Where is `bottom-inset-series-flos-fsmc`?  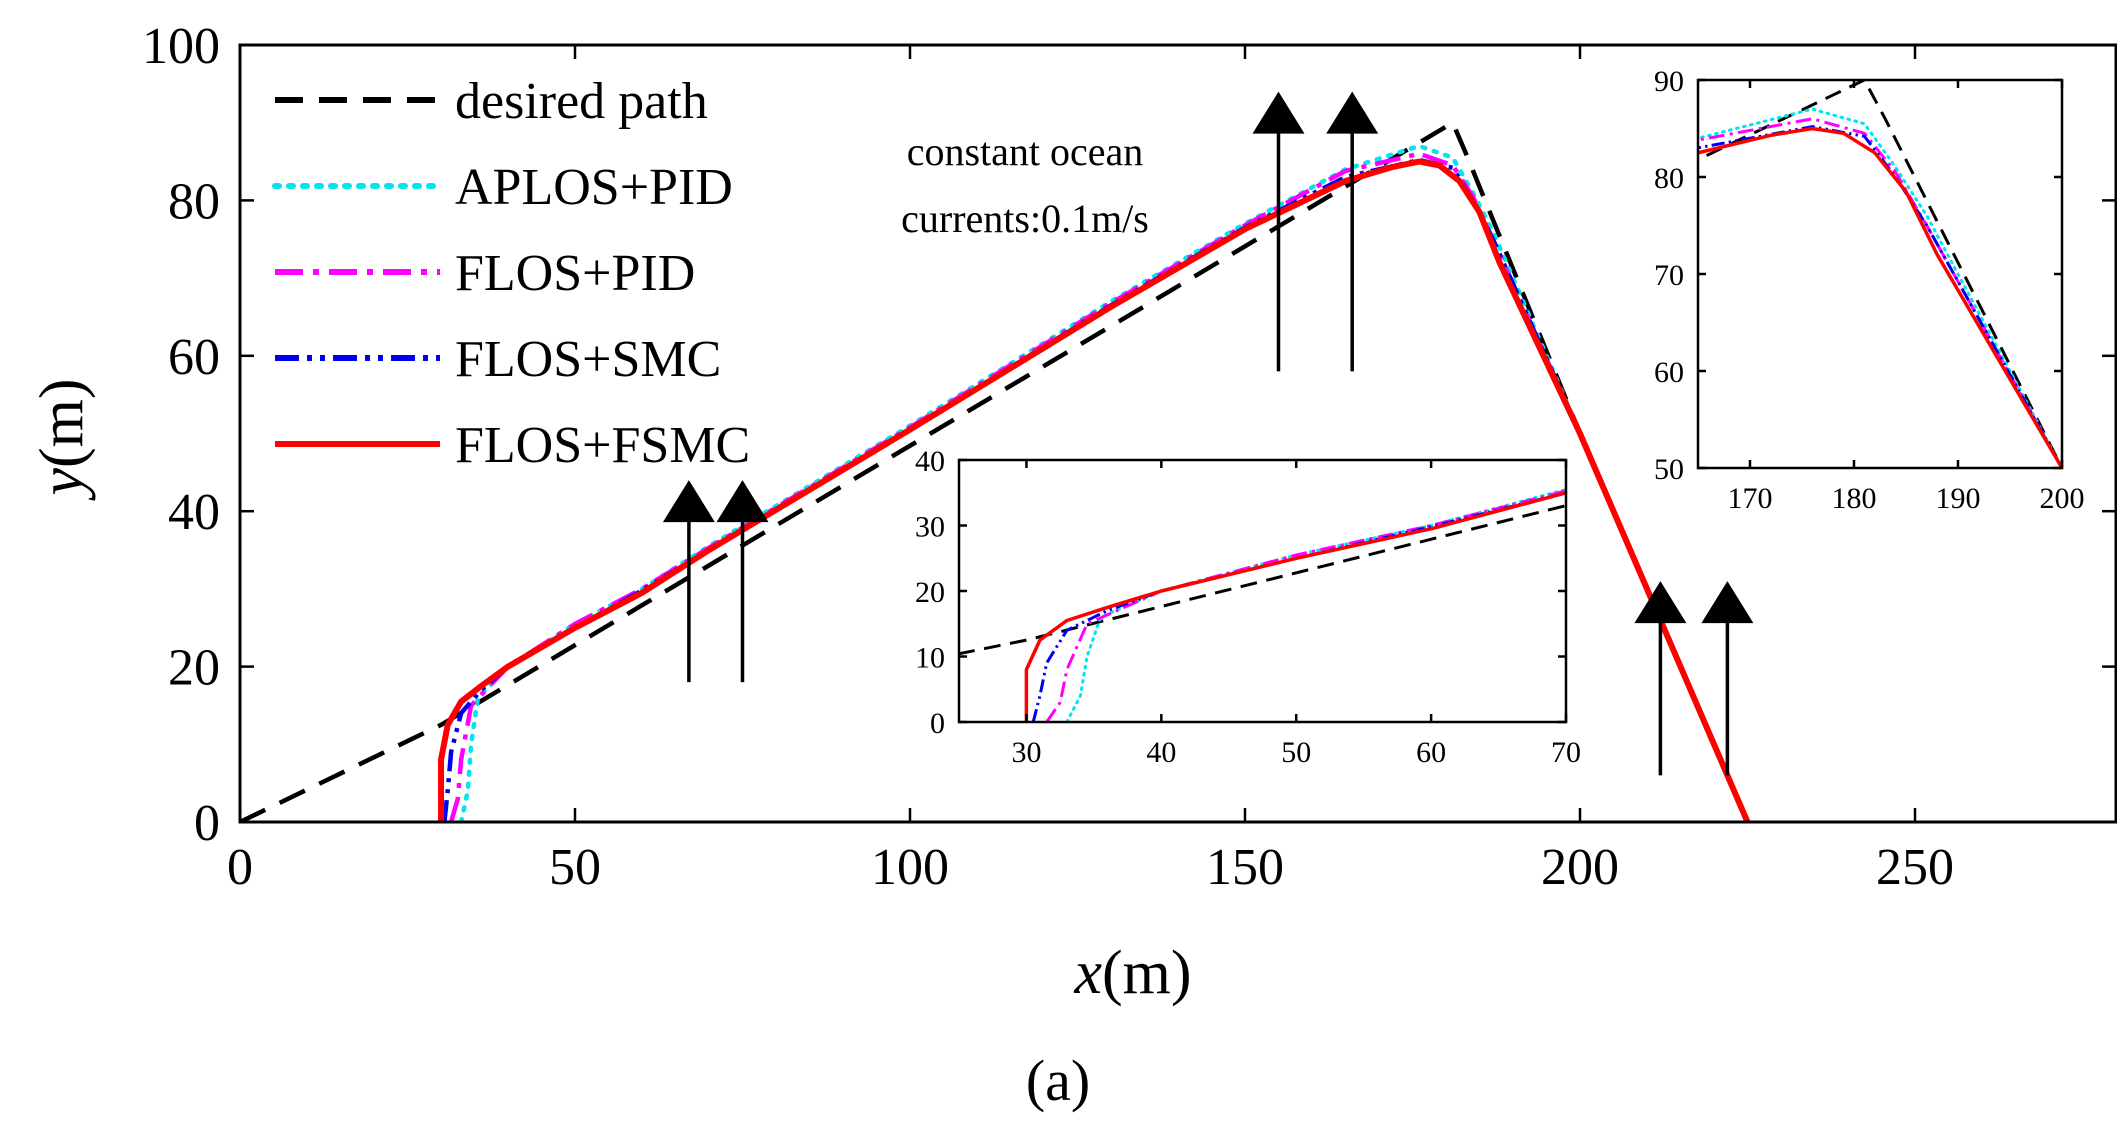
bottom-inset-series-flos-fsmc is located at coordinates (1295, 606).